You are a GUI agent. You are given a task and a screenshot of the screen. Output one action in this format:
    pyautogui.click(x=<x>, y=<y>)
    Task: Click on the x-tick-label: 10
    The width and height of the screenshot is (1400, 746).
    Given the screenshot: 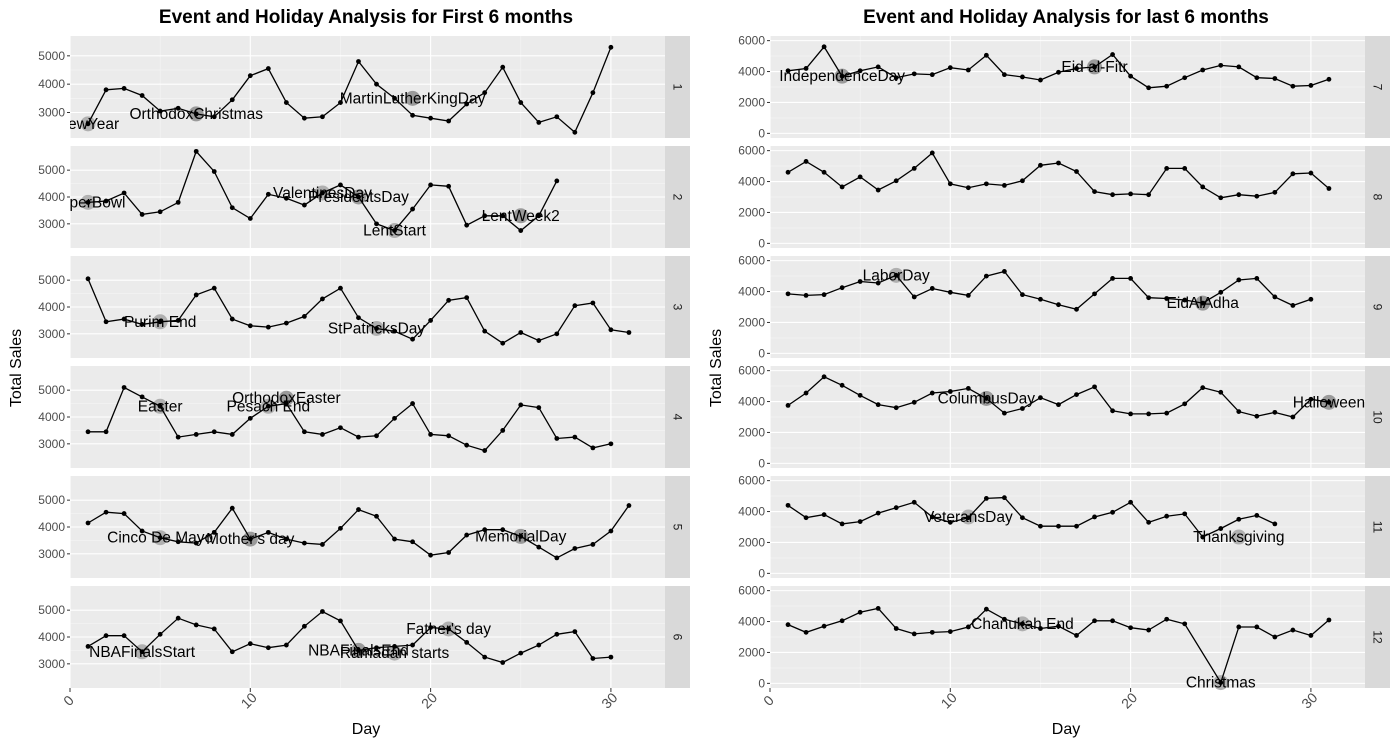 What is the action you would take?
    pyautogui.click(x=949, y=700)
    